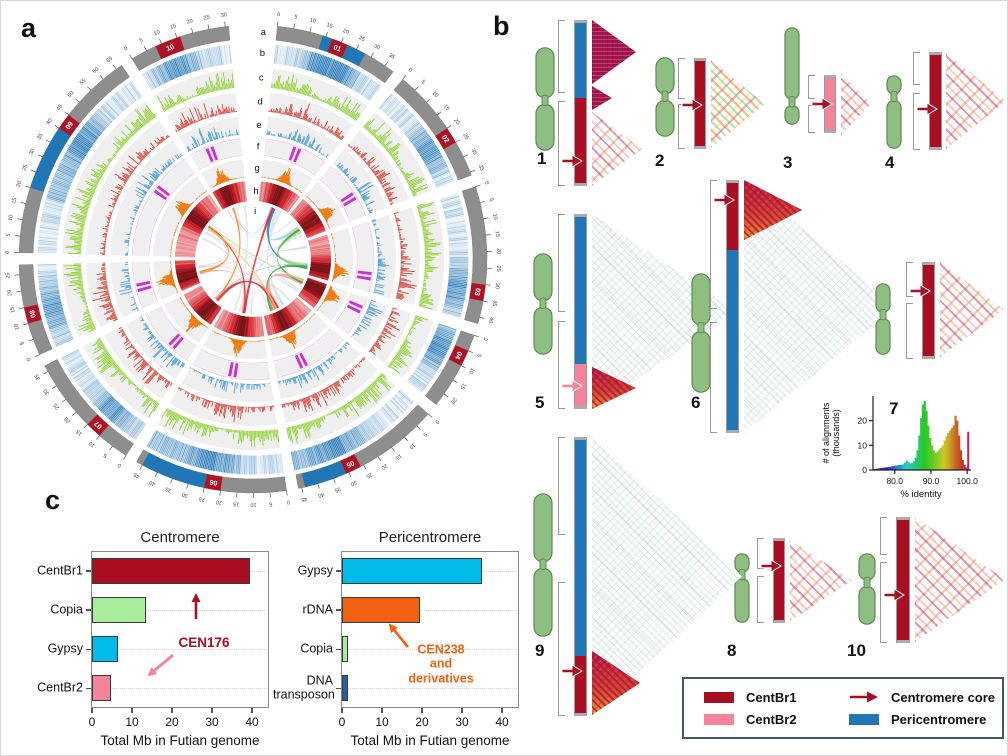 The width and height of the screenshot is (1008, 756). What do you see at coordinates (304, 687) in the screenshot?
I see `category-label: DNA transposon` at bounding box center [304, 687].